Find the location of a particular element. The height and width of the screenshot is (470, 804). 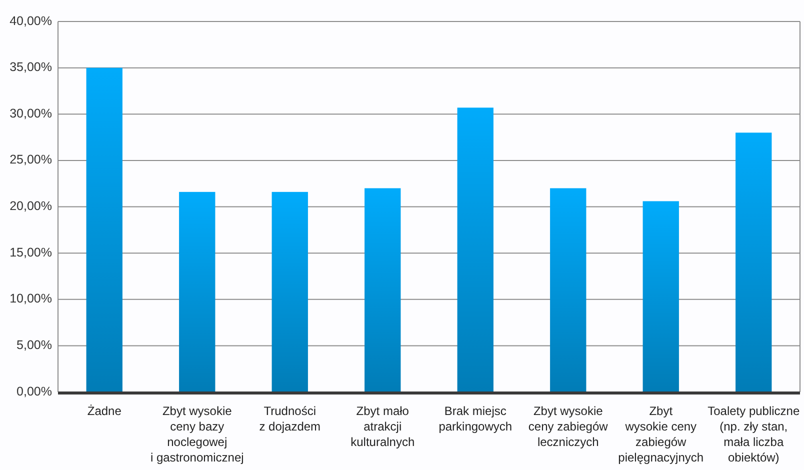

y-tick-label: 20,00% is located at coordinates (31, 206).